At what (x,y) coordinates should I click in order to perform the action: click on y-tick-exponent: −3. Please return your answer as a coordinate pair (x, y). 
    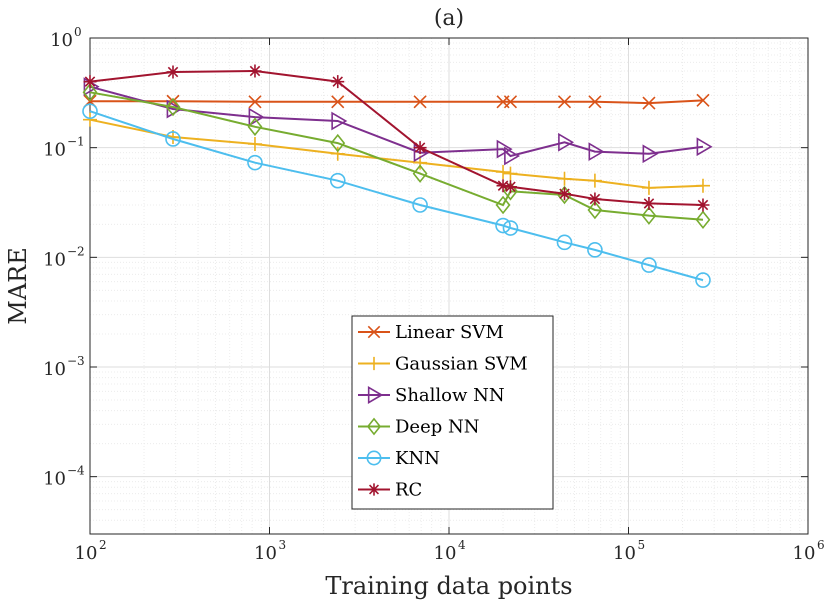
    Looking at the image, I should click on (76, 361).